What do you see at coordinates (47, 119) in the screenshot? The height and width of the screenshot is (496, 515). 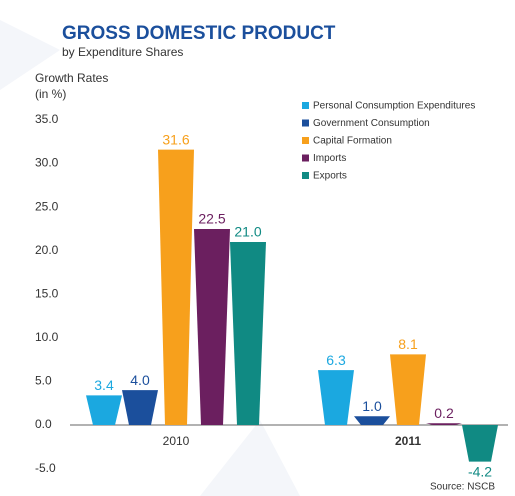 I see `y-tick-label: 35.0` at bounding box center [47, 119].